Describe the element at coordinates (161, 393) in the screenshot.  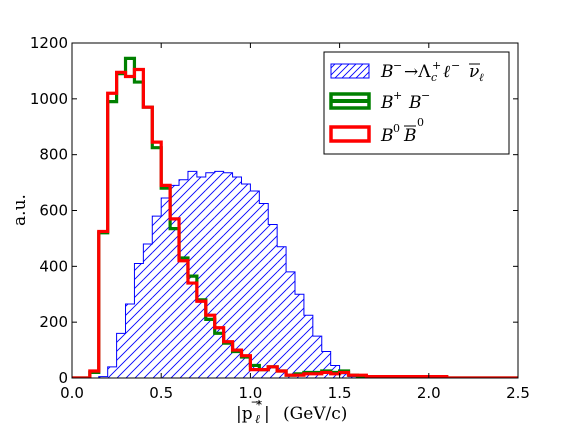
I see `x-tick-label: 0.5` at that location.